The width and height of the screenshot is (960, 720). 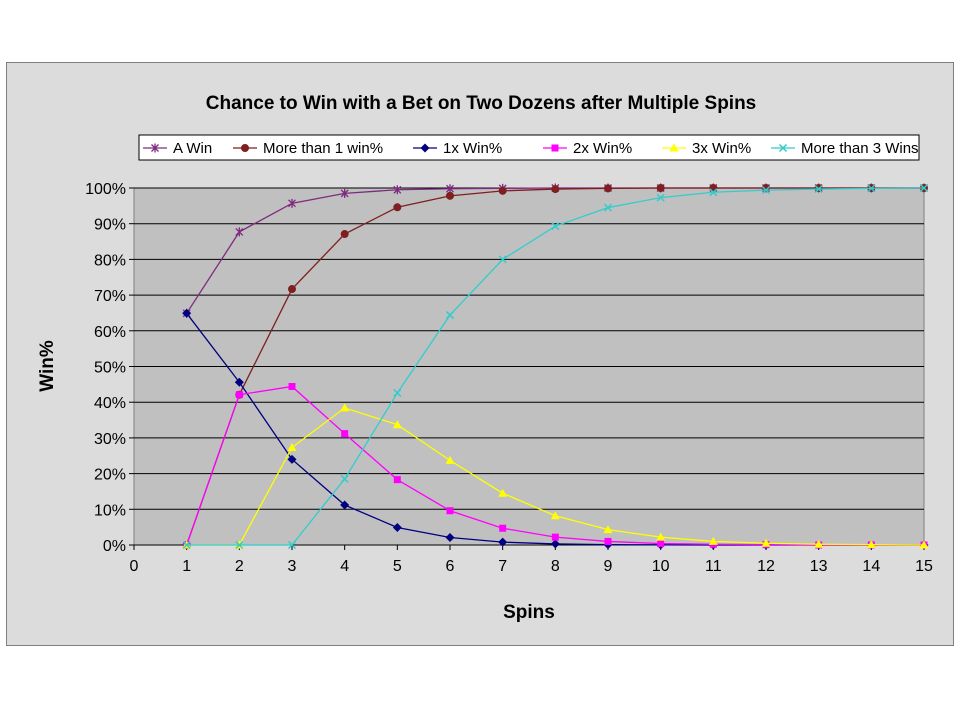 I want to click on x-tick-label: 3, so click(x=292, y=566).